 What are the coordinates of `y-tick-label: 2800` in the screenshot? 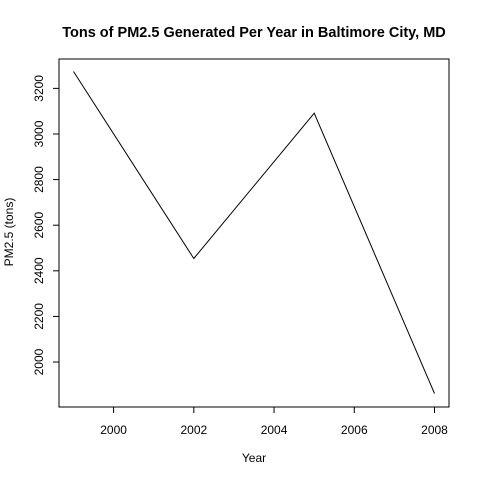 It's located at (39, 179).